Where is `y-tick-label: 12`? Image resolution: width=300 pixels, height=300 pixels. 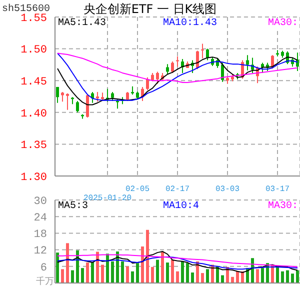
y-tick-label: 12 is located at coordinates (40, 252).